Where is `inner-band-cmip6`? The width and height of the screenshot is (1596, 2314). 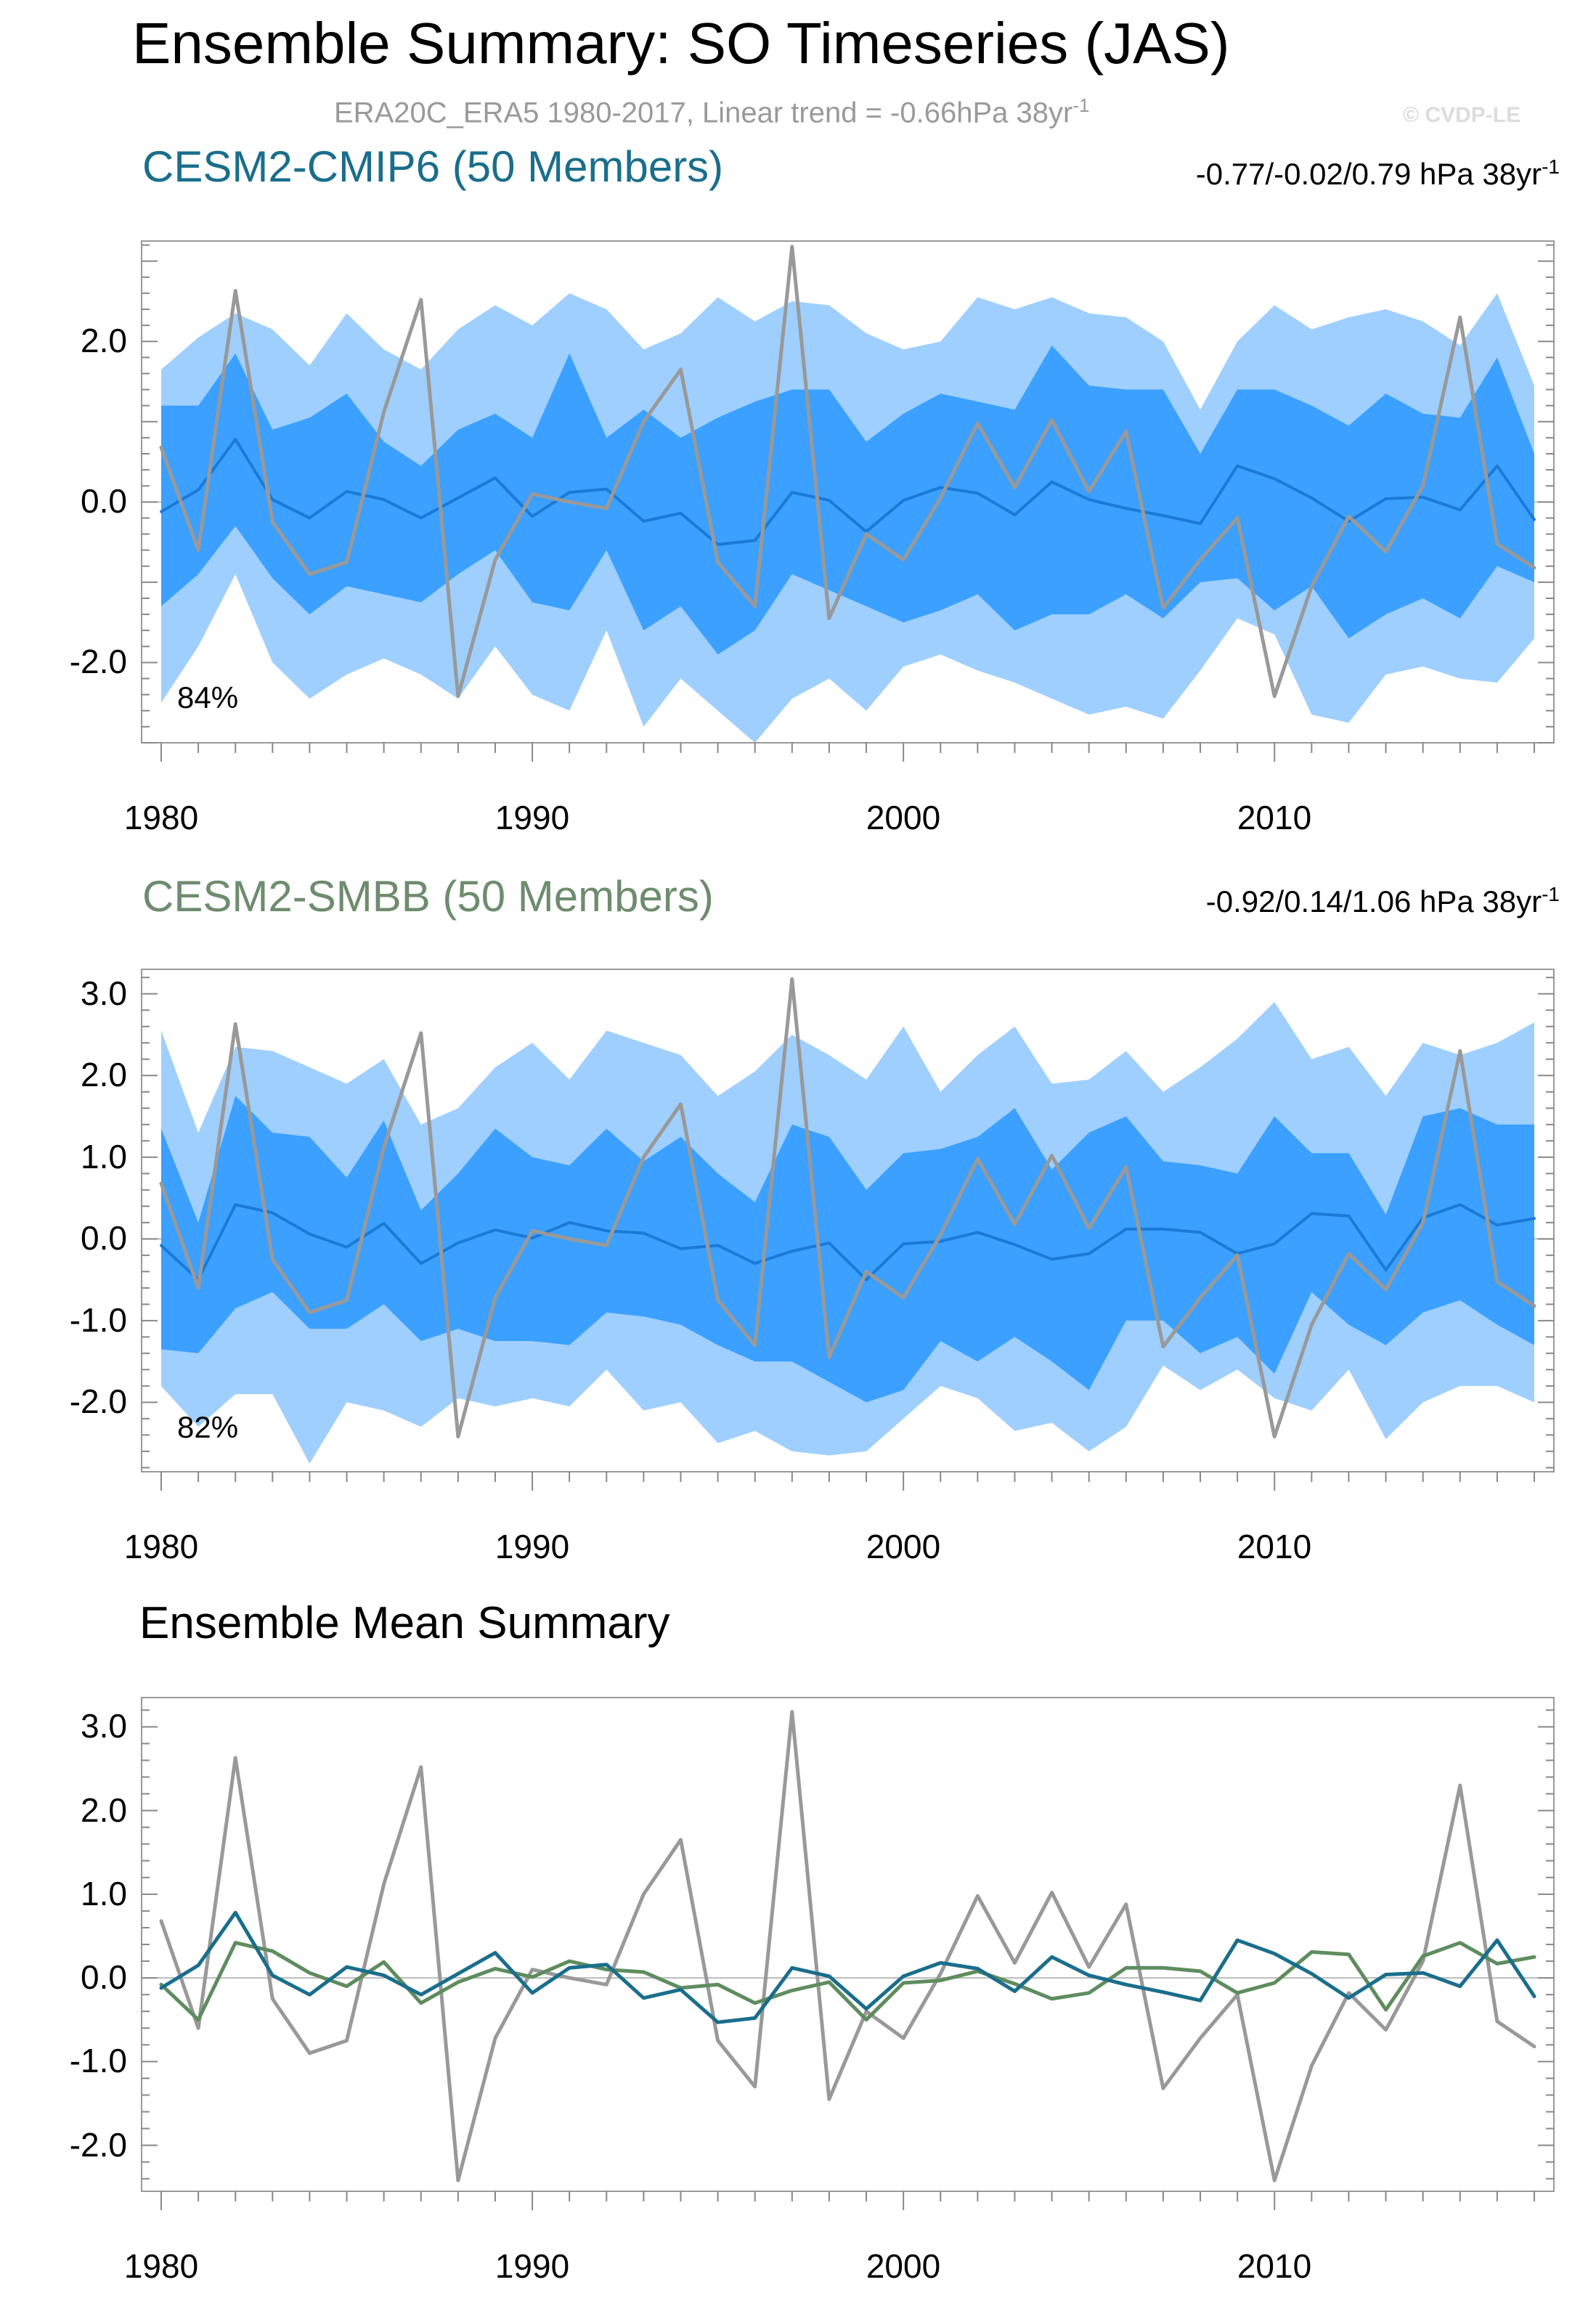 inner-band-cmip6 is located at coordinates (847, 500).